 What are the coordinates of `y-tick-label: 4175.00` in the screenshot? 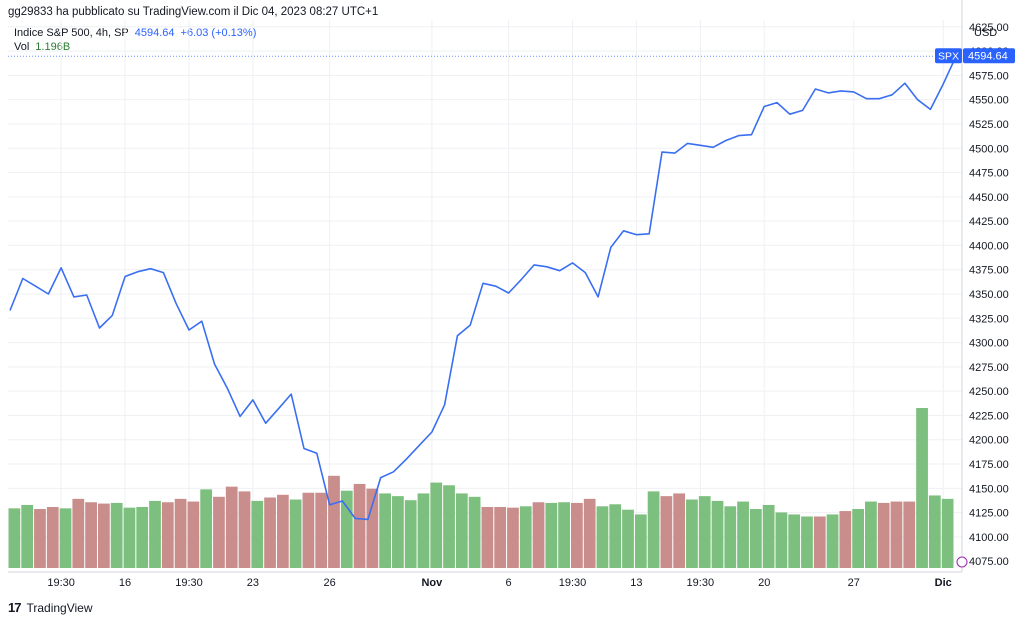 It's located at (989, 465).